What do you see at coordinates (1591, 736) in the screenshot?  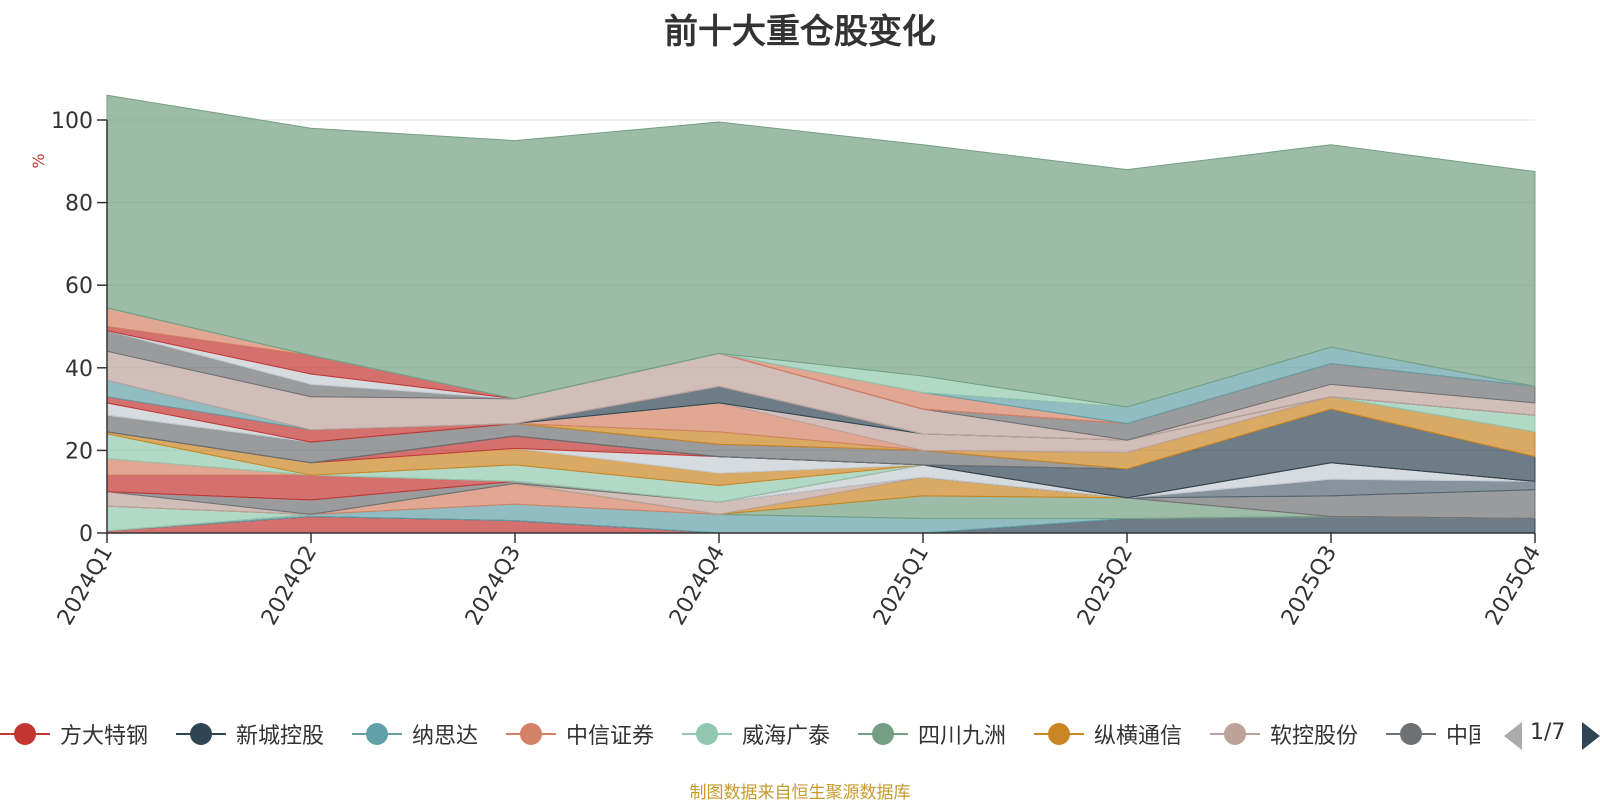 I see `legend-next-page-button` at bounding box center [1591, 736].